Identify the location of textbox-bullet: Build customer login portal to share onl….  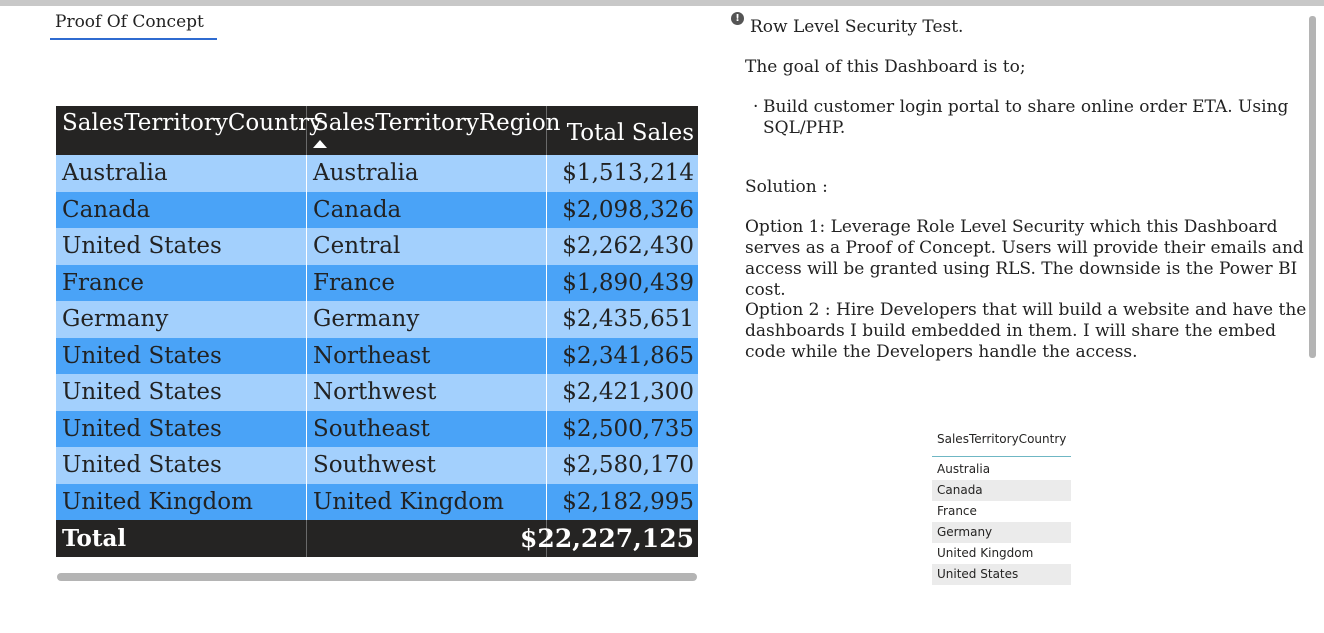
(1028, 118).